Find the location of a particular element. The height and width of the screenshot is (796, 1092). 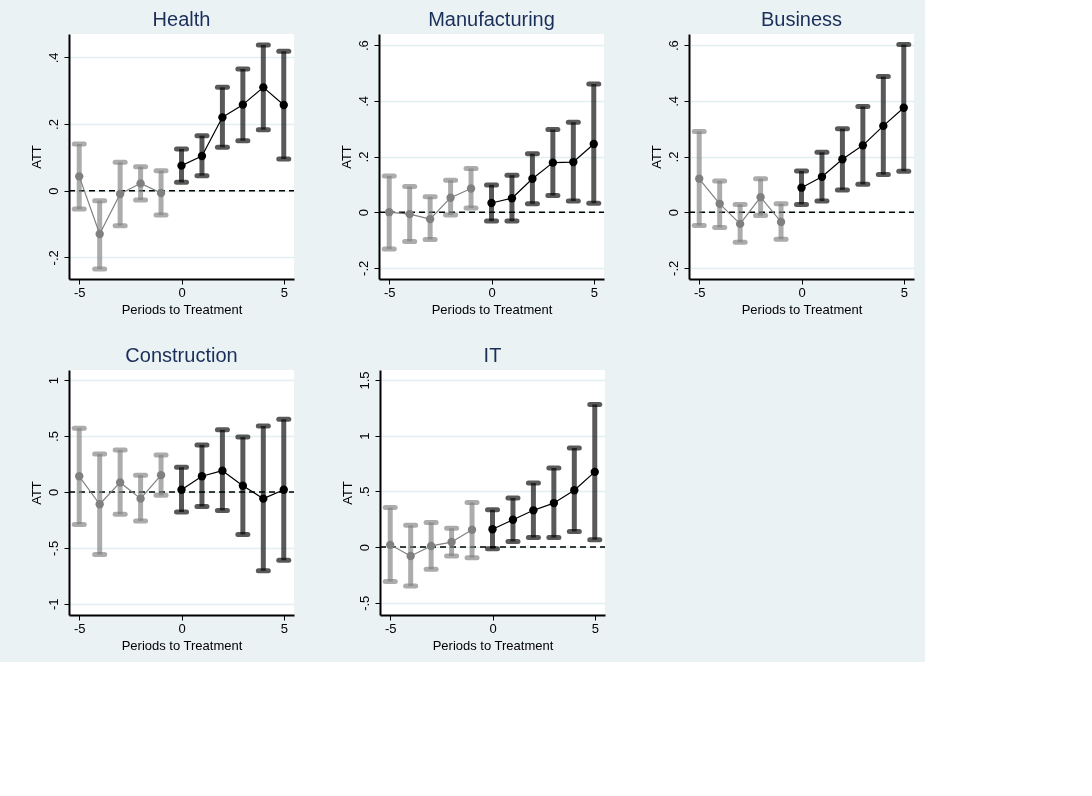

chart-title: Business is located at coordinates (801, 19).